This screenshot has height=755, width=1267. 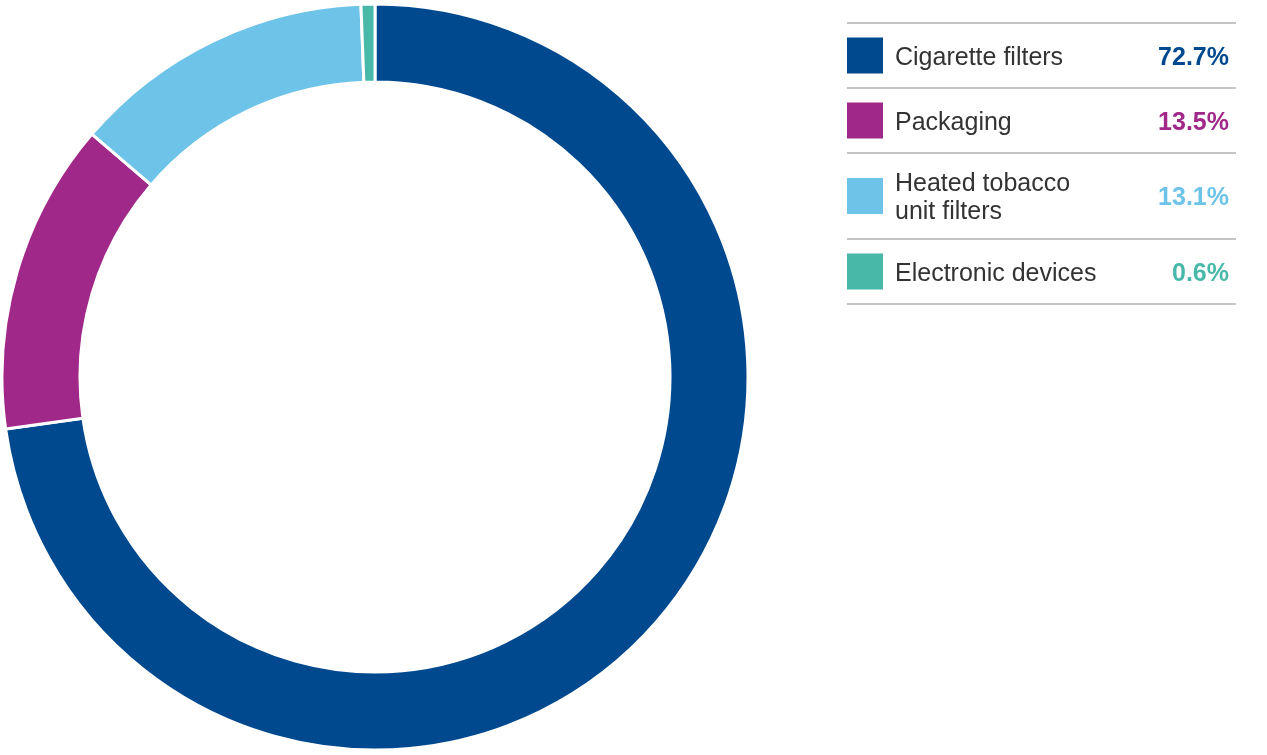 I want to click on data-label: 0.6%, so click(x=1200, y=271).